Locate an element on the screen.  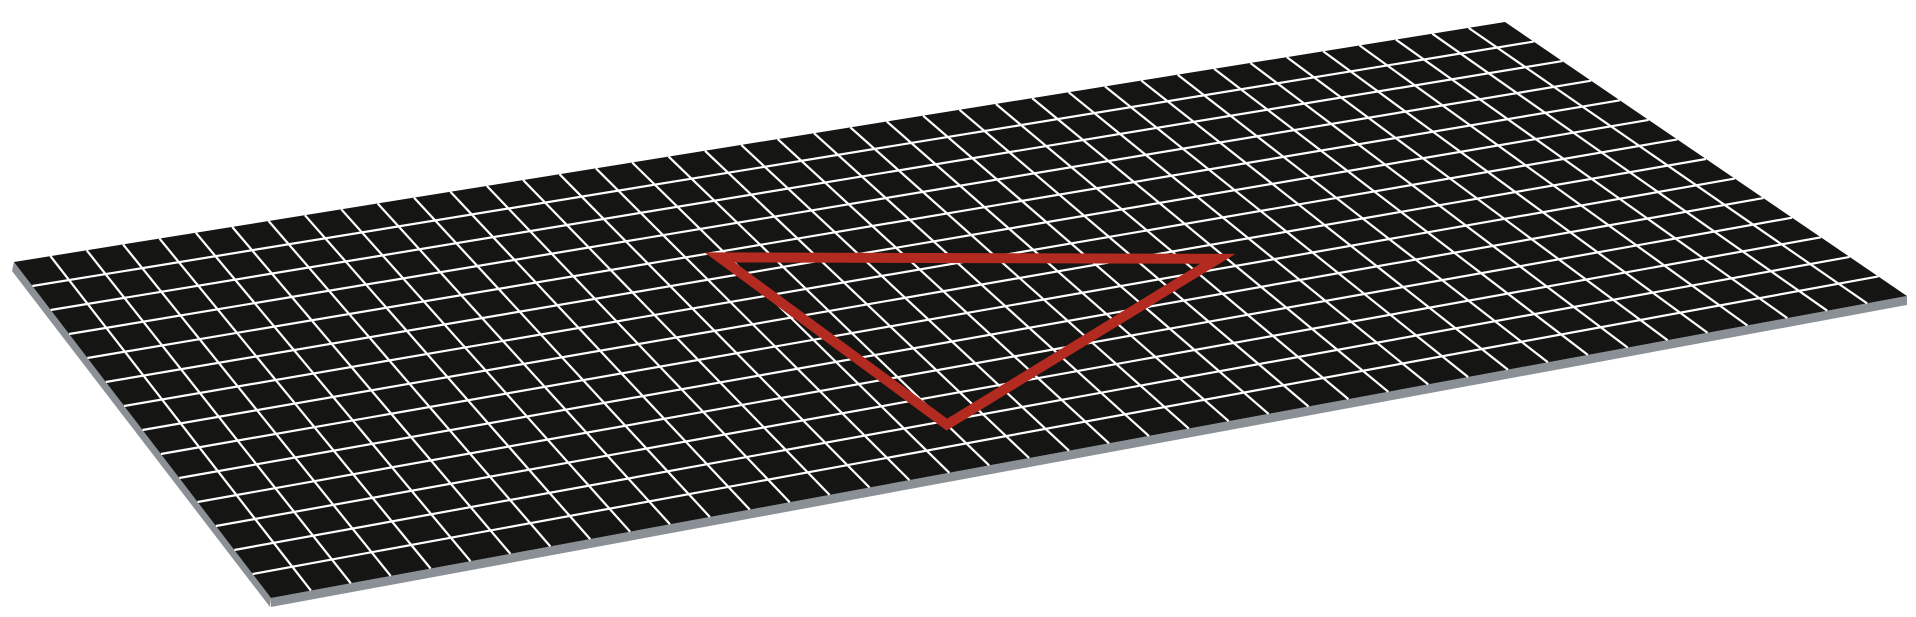
board-edge-left is located at coordinates (141, 434).